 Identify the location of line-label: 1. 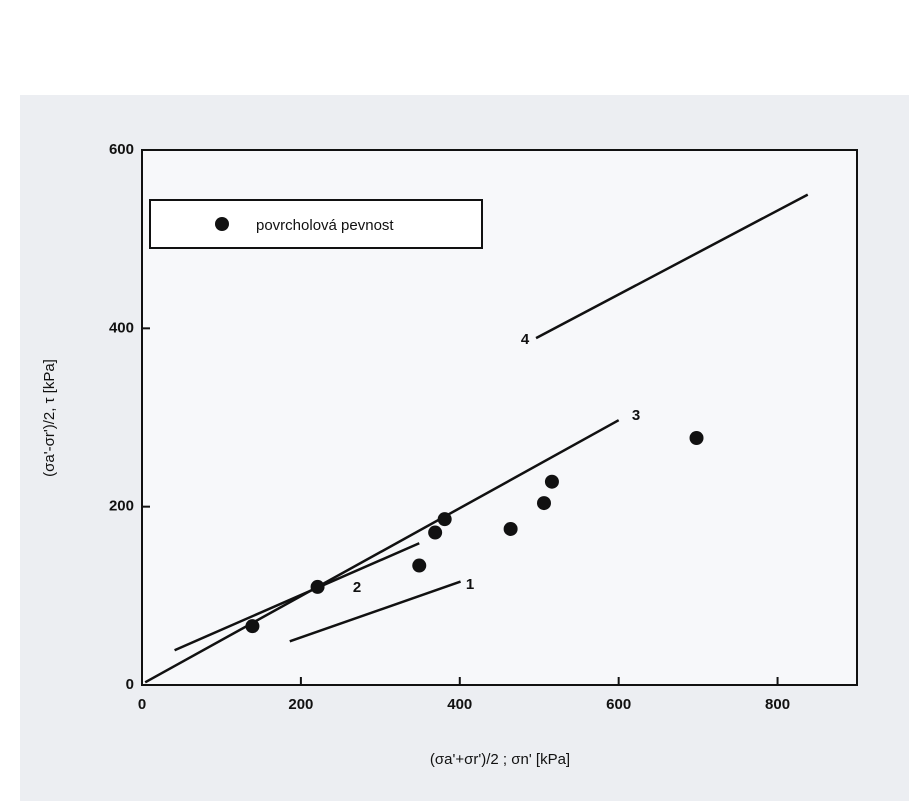
(470, 584).